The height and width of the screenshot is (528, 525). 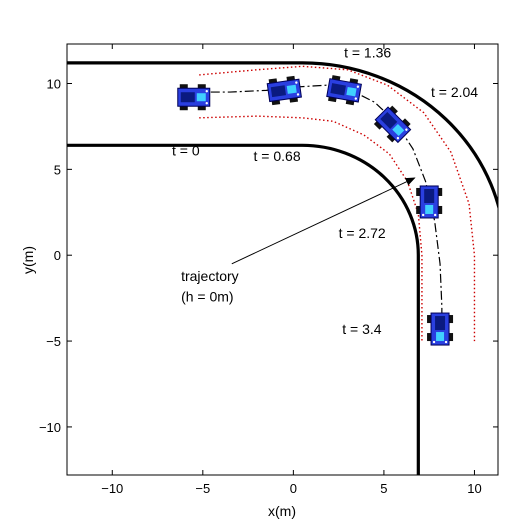 What do you see at coordinates (277, 156) in the screenshot?
I see `annotation-label: t = 0.68` at bounding box center [277, 156].